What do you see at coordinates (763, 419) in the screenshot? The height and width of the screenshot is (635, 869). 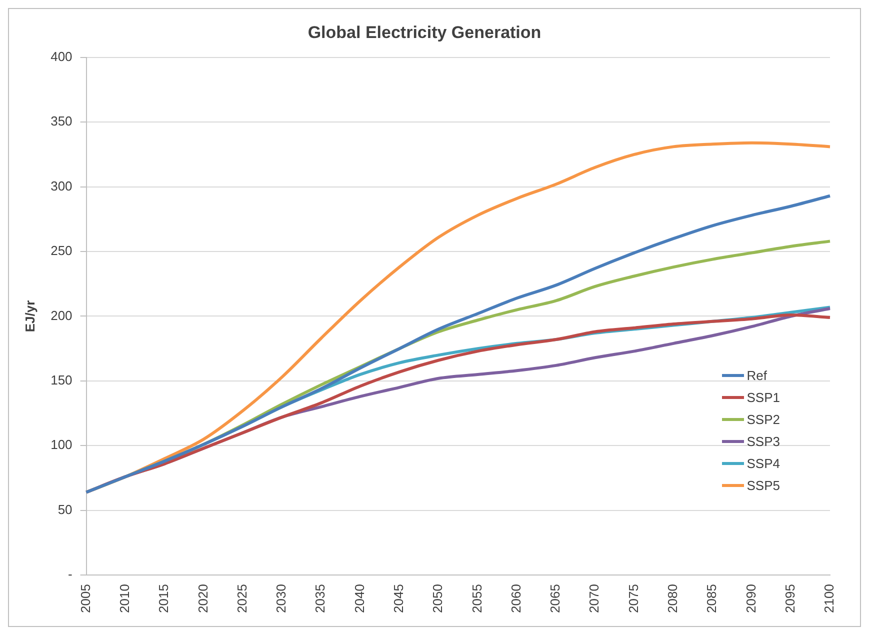 I see `legend-label: SSP2` at bounding box center [763, 419].